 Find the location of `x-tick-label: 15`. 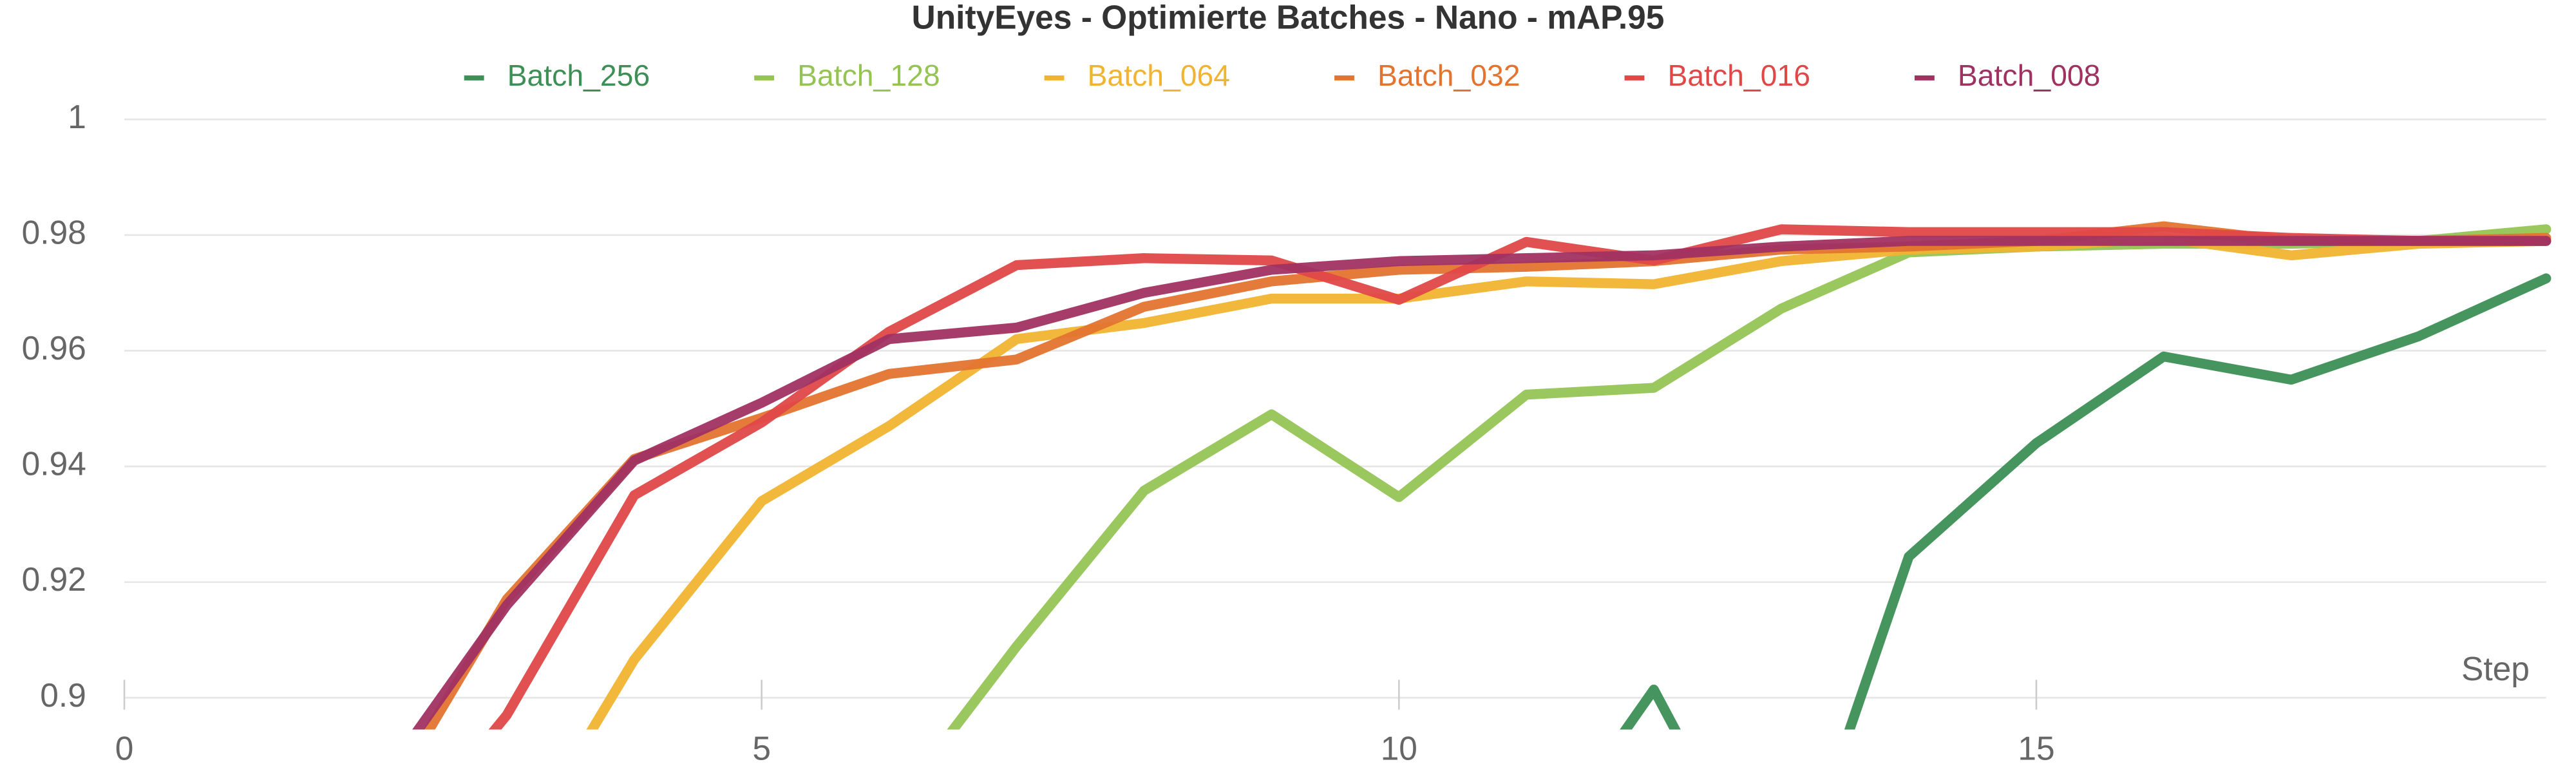

x-tick-label: 15 is located at coordinates (2036, 748).